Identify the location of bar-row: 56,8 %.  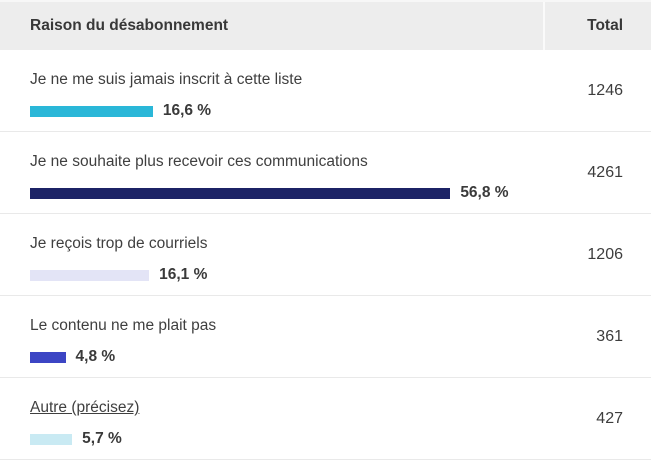
(286, 193).